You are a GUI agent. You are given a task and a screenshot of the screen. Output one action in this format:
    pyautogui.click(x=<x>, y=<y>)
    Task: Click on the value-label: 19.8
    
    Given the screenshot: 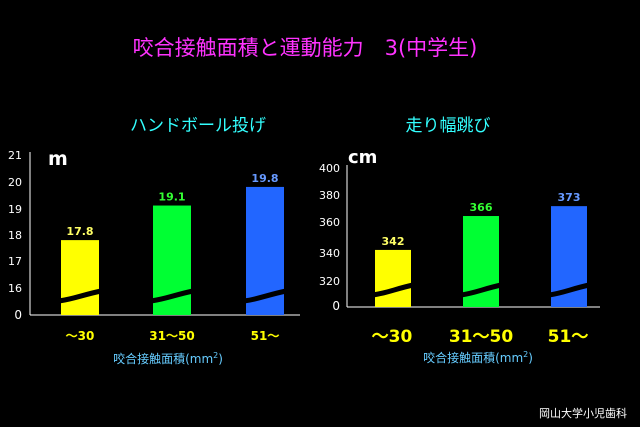 What is the action you would take?
    pyautogui.click(x=264, y=178)
    